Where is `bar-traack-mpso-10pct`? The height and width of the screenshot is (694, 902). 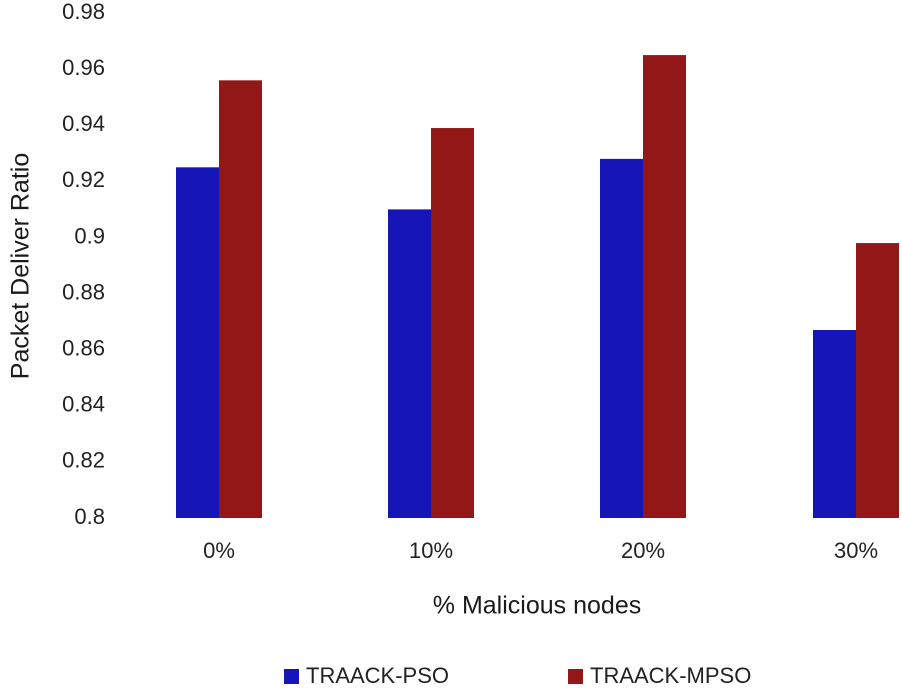
bar-traack-mpso-10pct is located at coordinates (452, 323).